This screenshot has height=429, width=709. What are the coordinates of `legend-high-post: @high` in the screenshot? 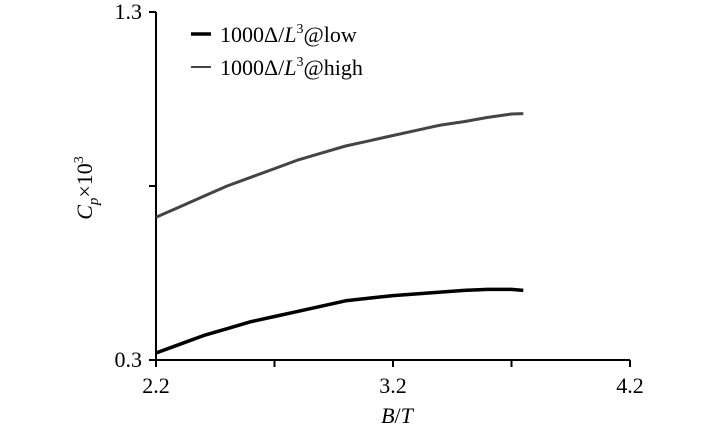 It's located at (333, 67).